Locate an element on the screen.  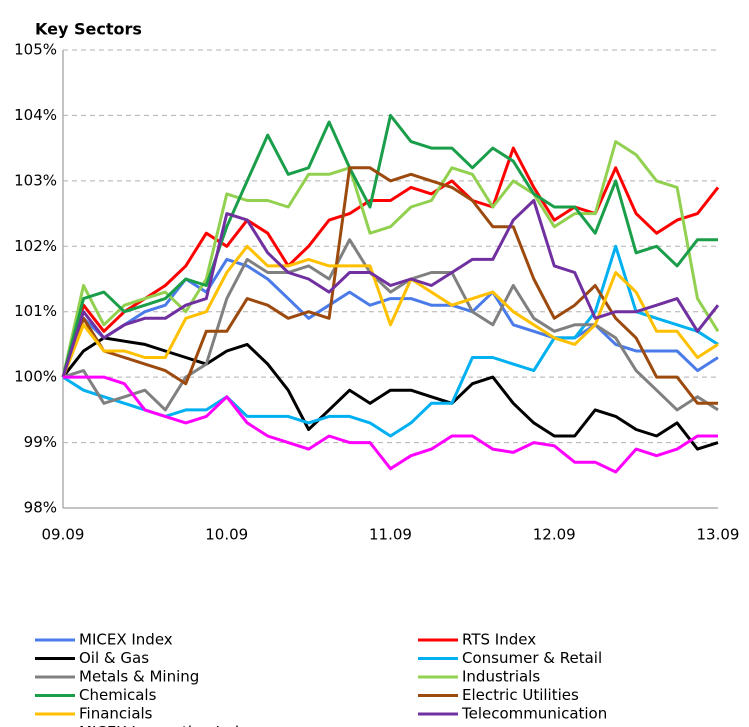
y-tick-label: 99% is located at coordinates (40, 442).